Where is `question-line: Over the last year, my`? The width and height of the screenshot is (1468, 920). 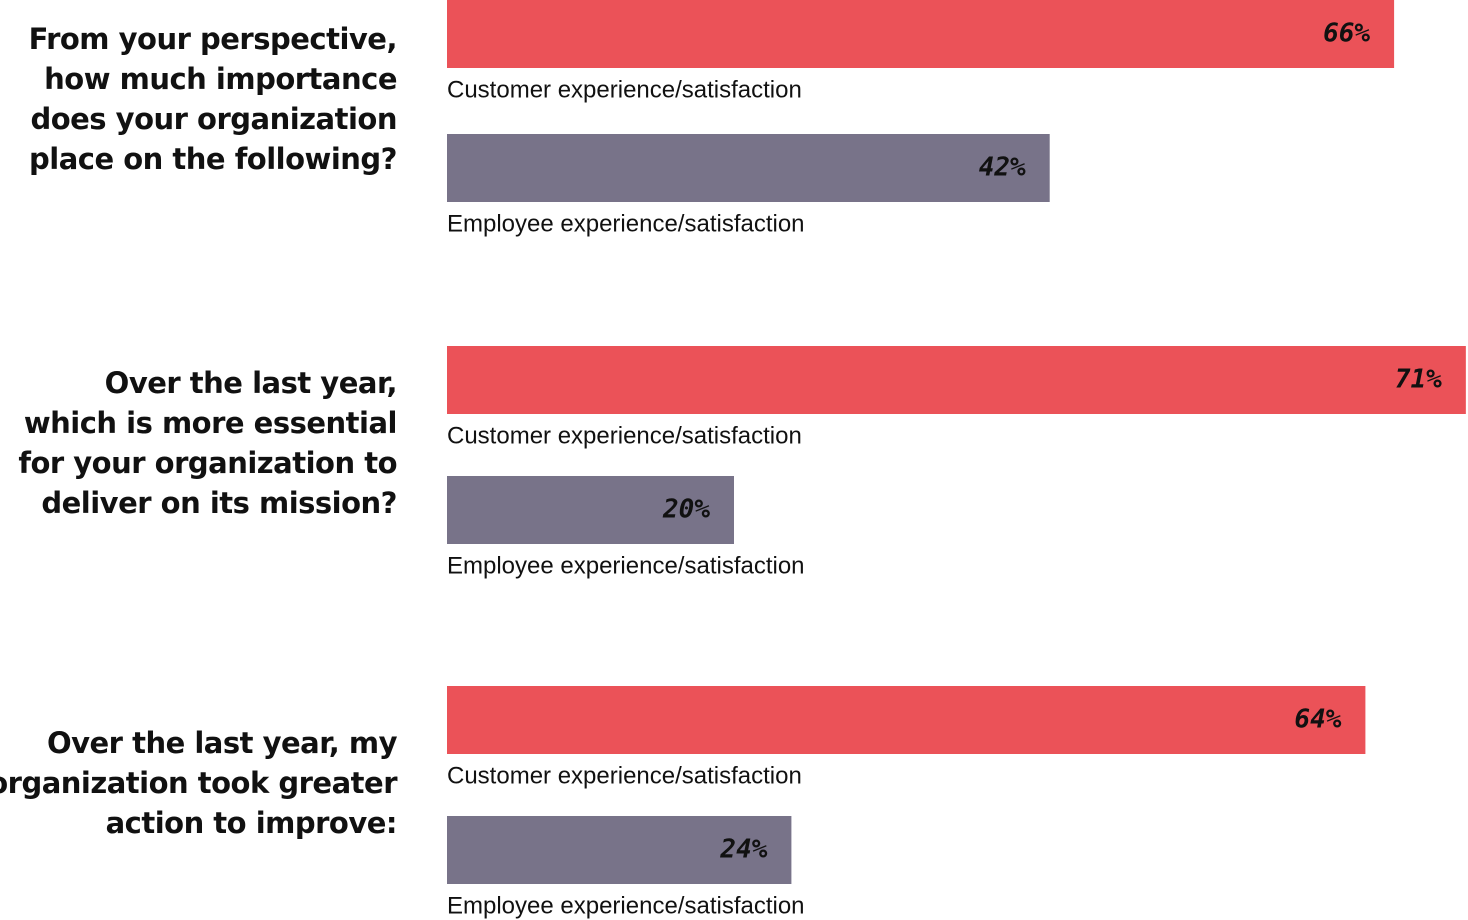 question-line: Over the last year, my is located at coordinates (222, 743).